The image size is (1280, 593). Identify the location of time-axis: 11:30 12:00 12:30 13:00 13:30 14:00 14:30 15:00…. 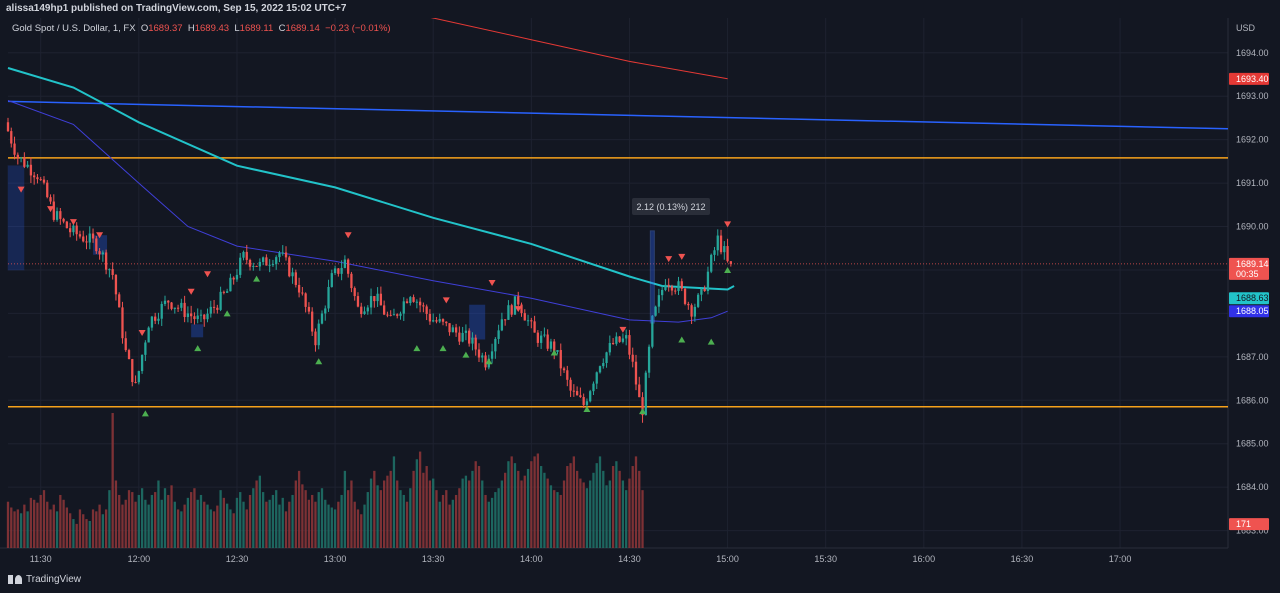
(581, 559).